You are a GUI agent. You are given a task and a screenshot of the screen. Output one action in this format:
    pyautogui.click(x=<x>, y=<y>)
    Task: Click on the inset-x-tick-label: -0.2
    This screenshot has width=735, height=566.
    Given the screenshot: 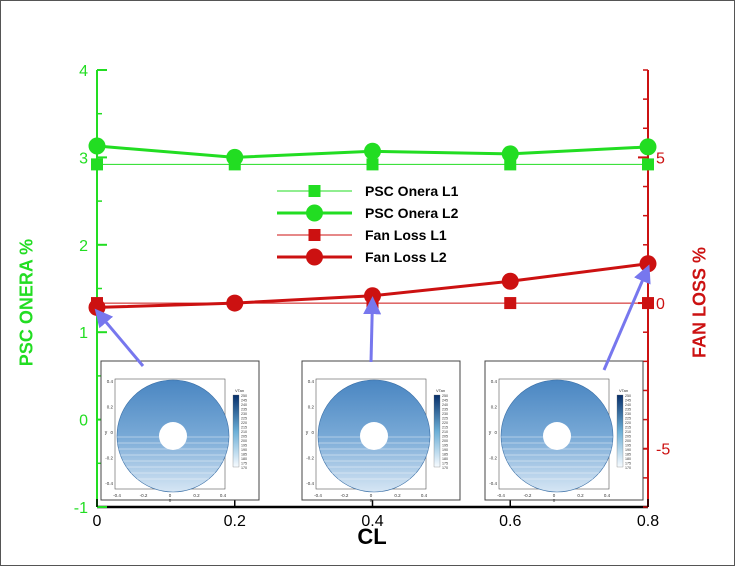 What is the action you would take?
    pyautogui.click(x=345, y=495)
    